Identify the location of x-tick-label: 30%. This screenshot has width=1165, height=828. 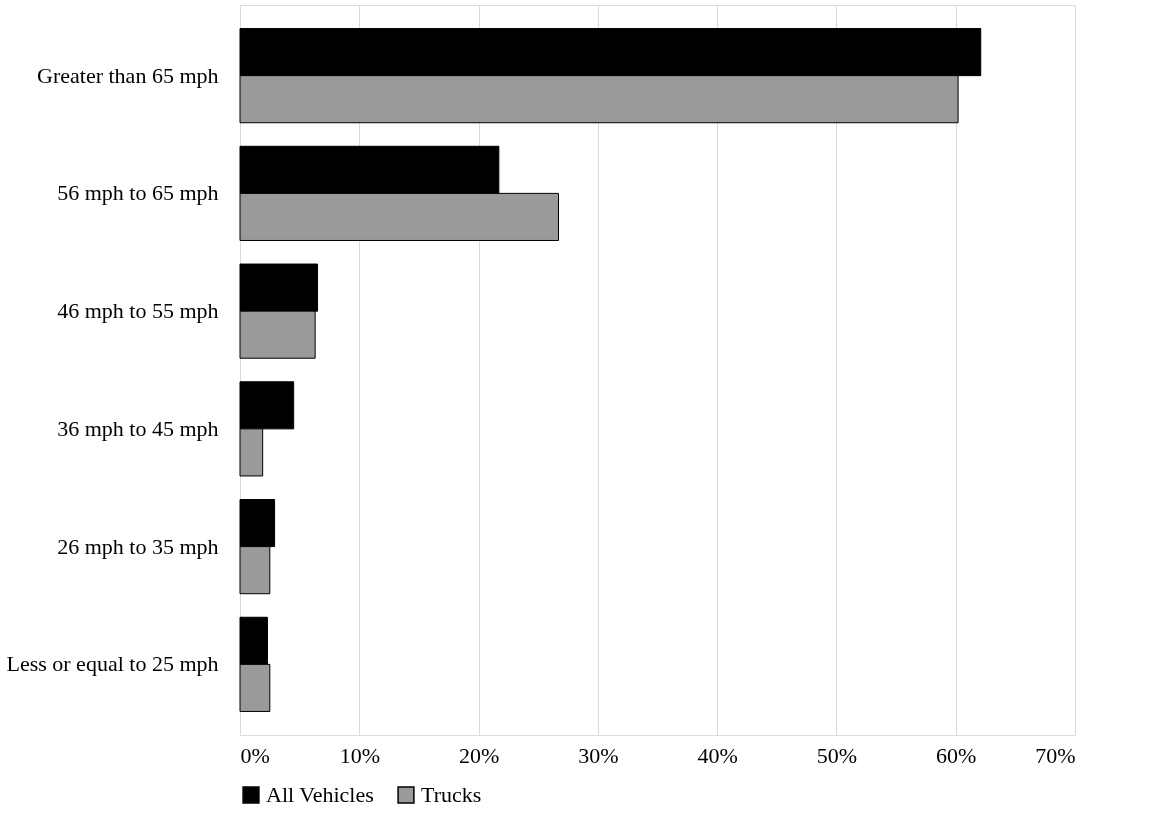
(598, 755).